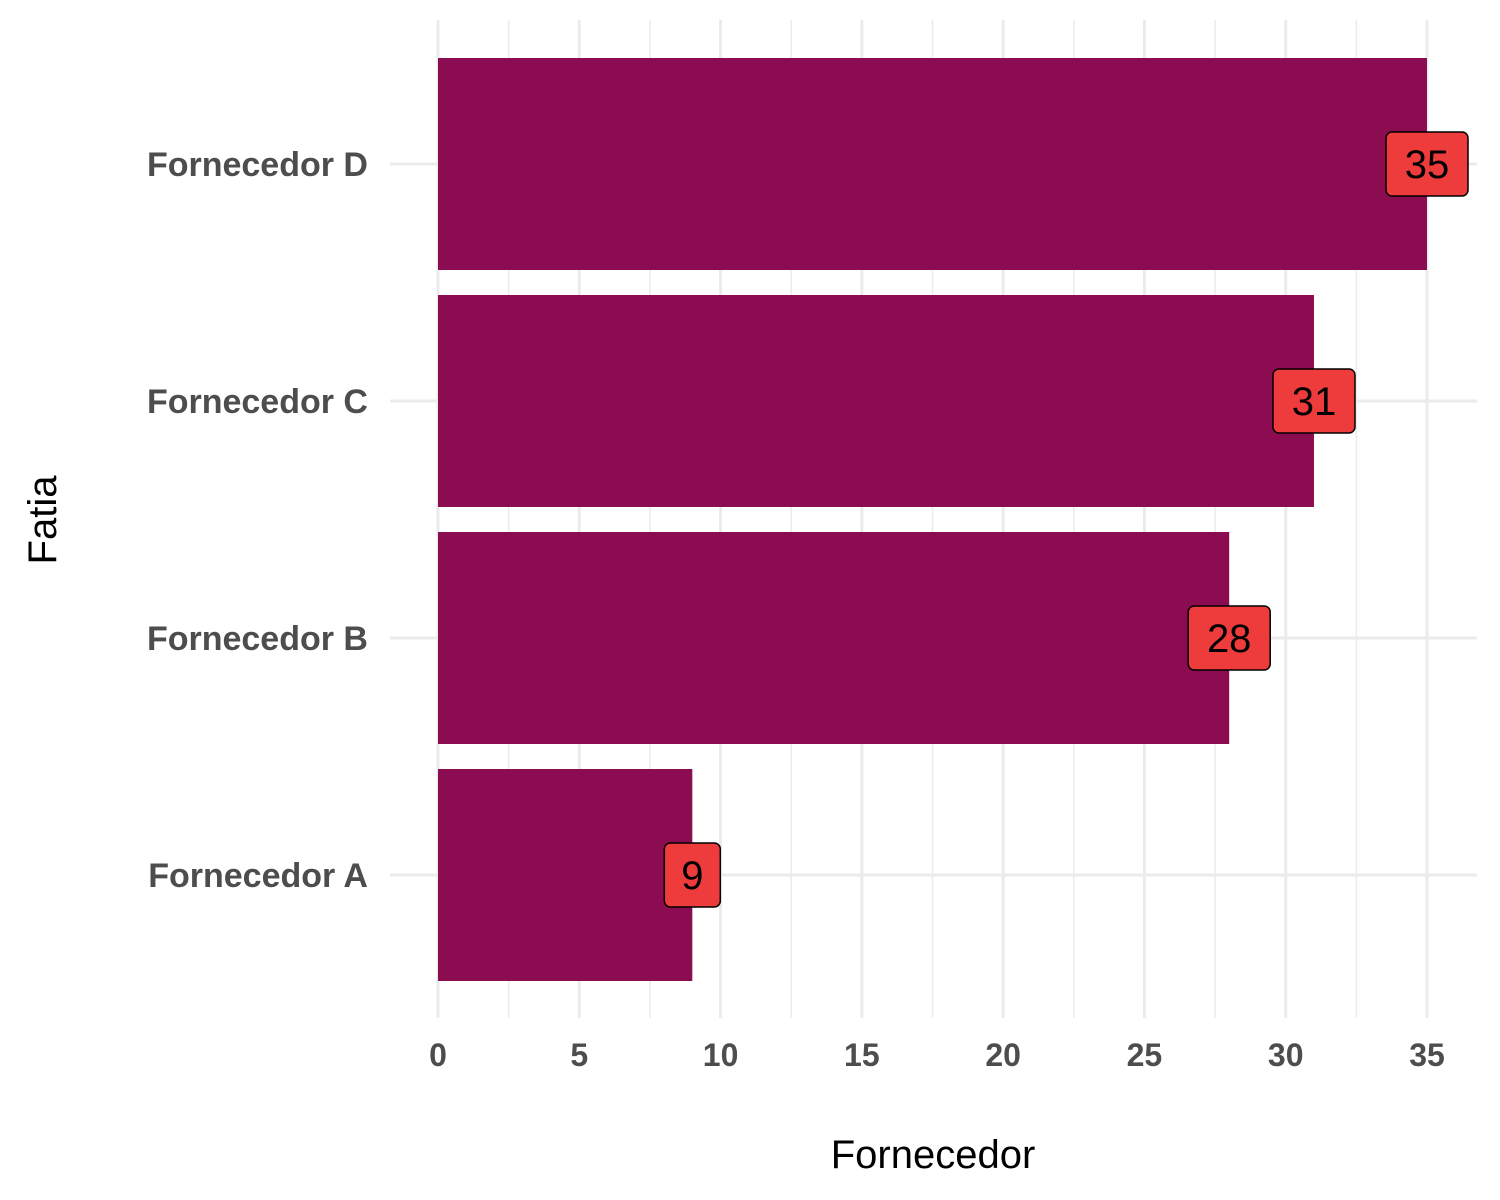 Image resolution: width=1500 pixels, height=1200 pixels. I want to click on x-tick-label: 10, so click(721, 1055).